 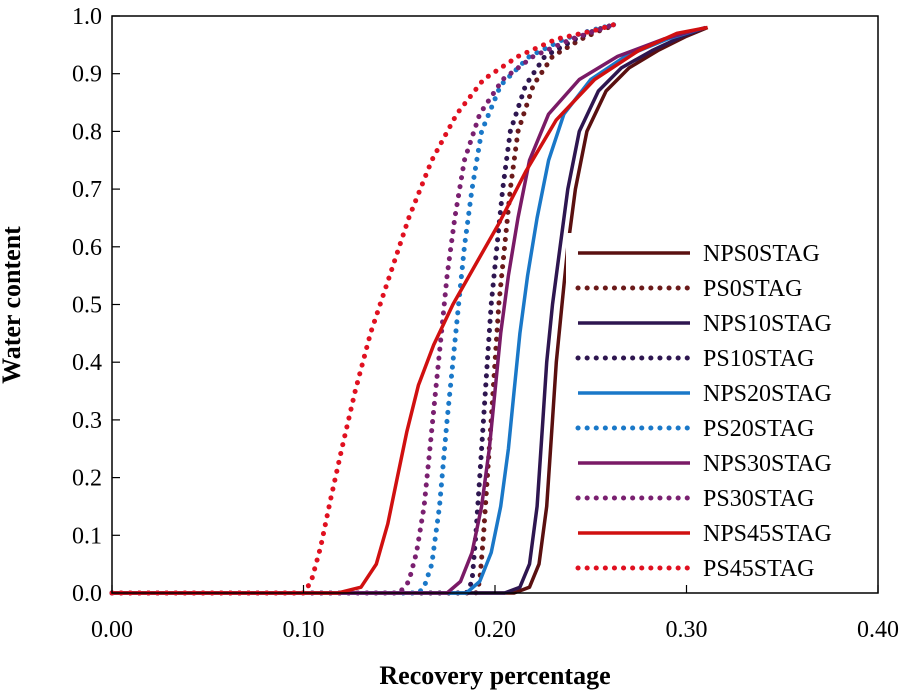 What do you see at coordinates (767, 464) in the screenshot?
I see `legend-label-nps30stag: NPS30STAG` at bounding box center [767, 464].